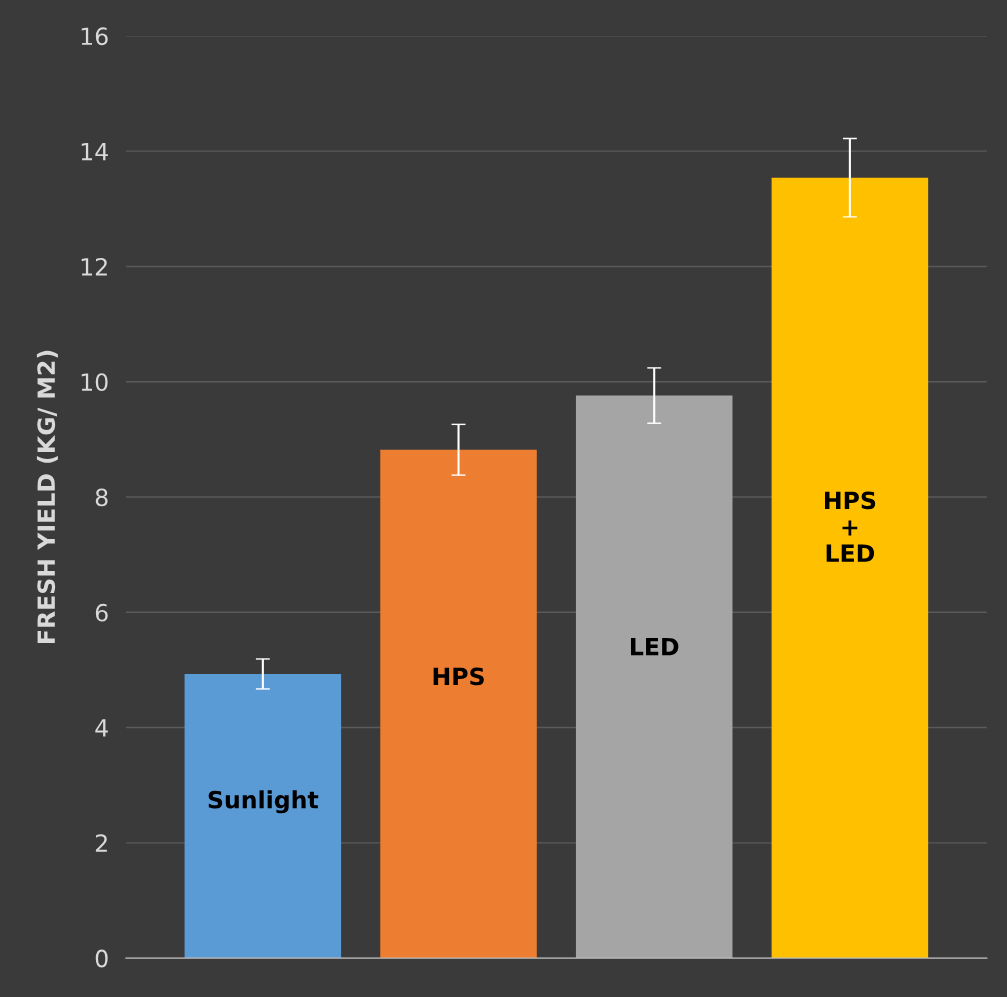 This screenshot has width=1007, height=997. Describe the element at coordinates (458, 676) in the screenshot. I see `x-tick-label: HPS` at that location.